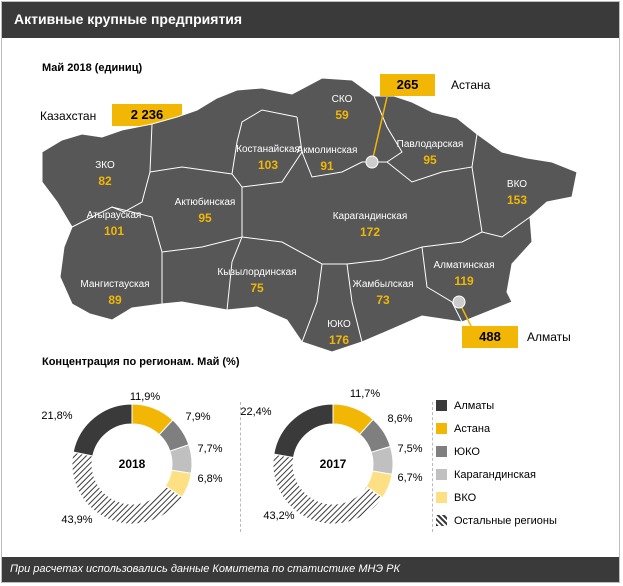 Image resolution: width=623 pixels, height=586 pixels. I want to click on donut-data-label: 6,7%, so click(409, 478).